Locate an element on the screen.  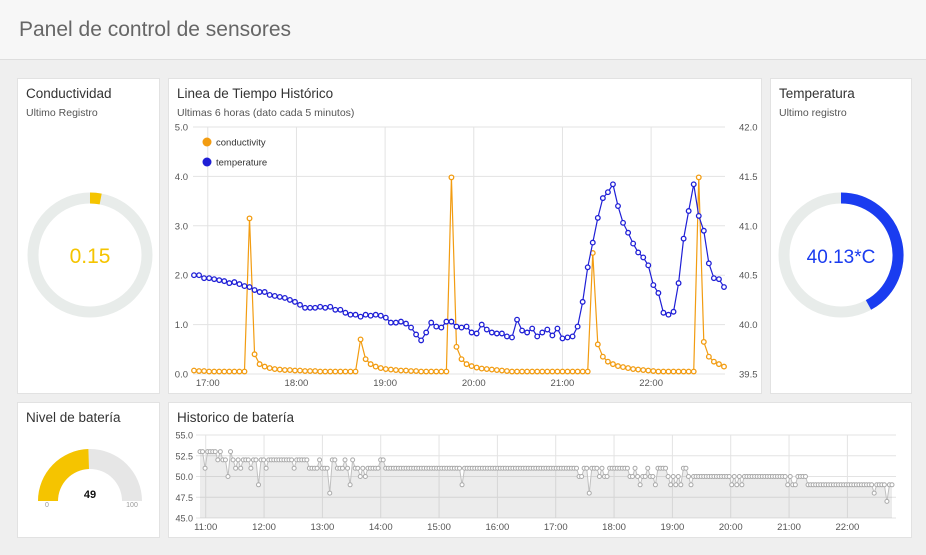
conductivity-gauge-arc is located at coordinates (95, 198).